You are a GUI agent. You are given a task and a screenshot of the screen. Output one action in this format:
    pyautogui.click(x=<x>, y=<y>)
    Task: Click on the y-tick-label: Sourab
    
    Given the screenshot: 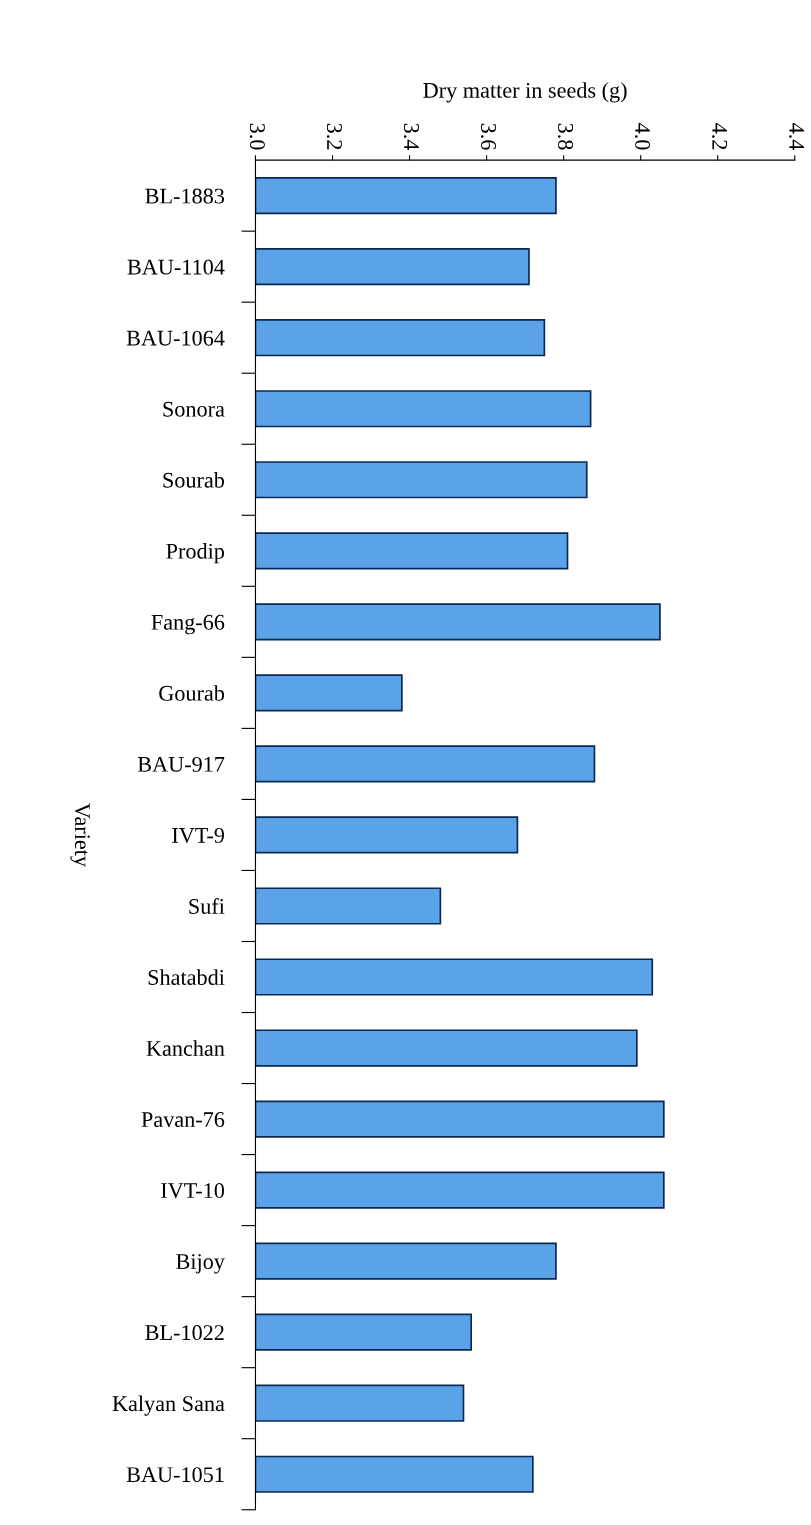 What is the action you would take?
    pyautogui.click(x=194, y=480)
    